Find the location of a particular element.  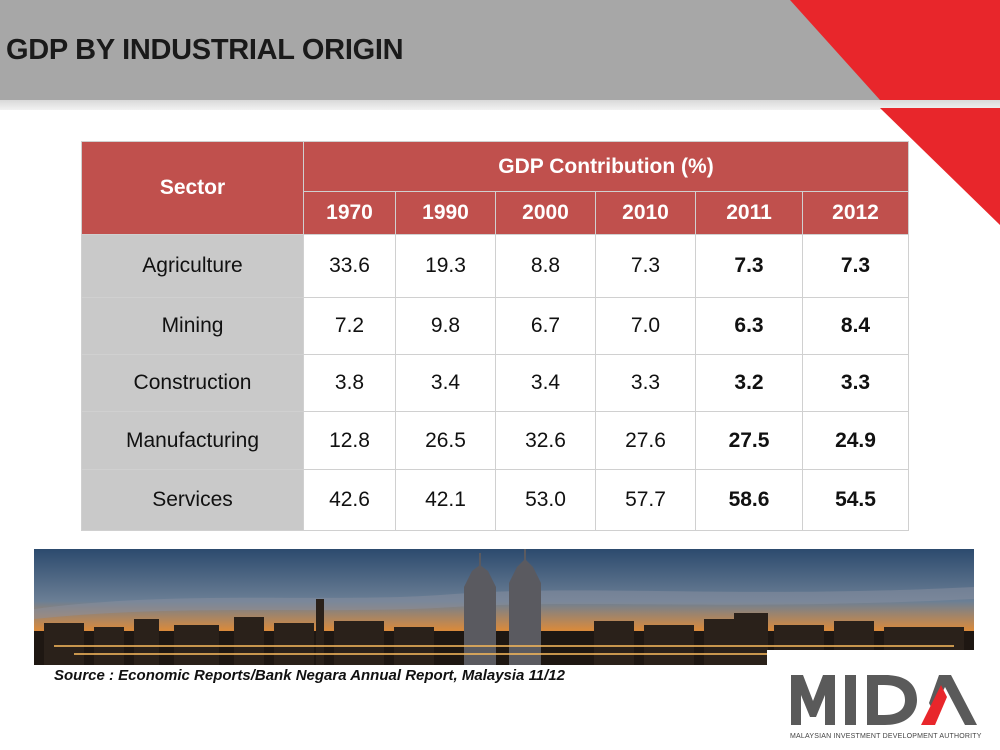

sector-label: Manufacturing is located at coordinates (192, 440).